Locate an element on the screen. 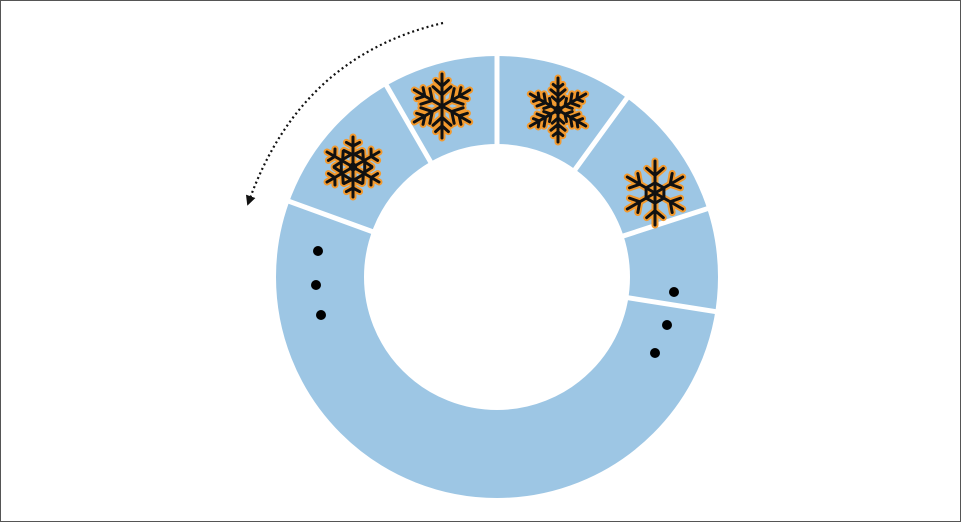 The height and width of the screenshot is (523, 961). dense-snowflake-icon is located at coordinates (558, 110).